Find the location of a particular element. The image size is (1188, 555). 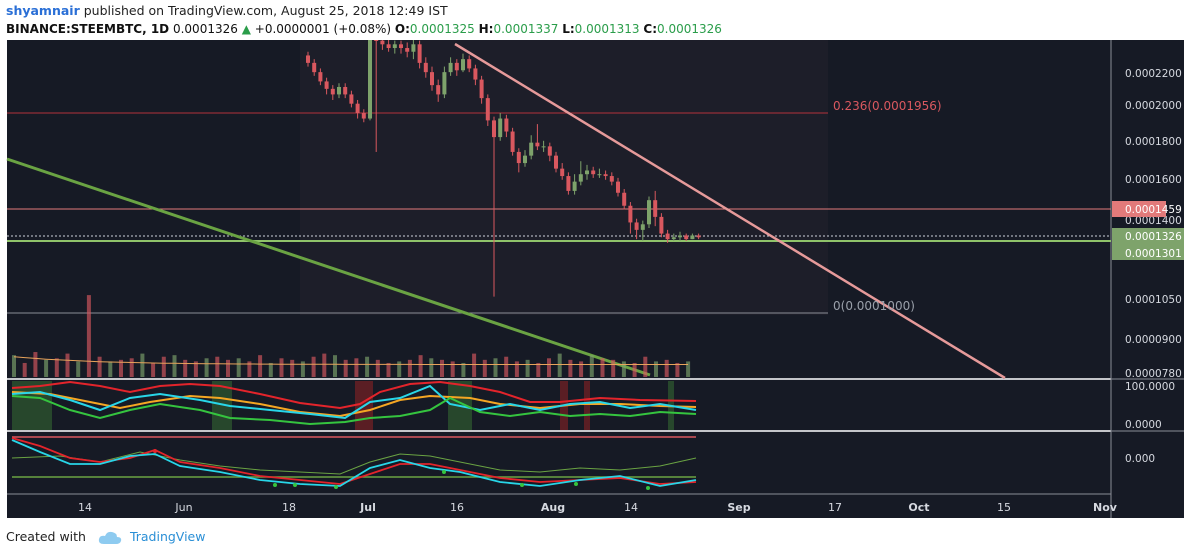

price-tag-resistance-text: 0.0001459 is located at coordinates (1153, 210).